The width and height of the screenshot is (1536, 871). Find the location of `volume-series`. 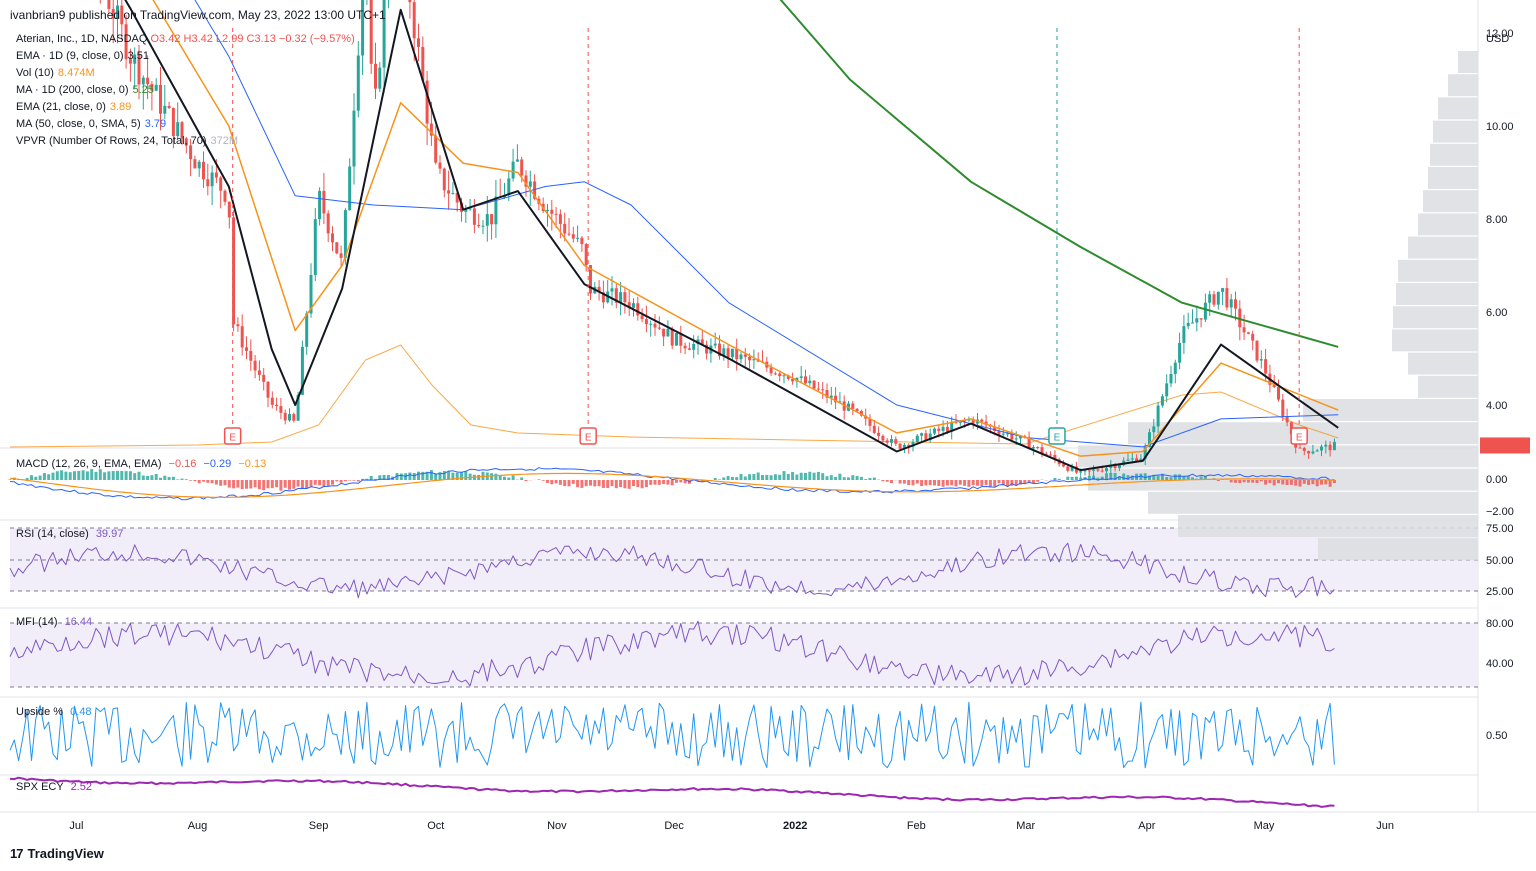

volume-series is located at coordinates (674, 396).